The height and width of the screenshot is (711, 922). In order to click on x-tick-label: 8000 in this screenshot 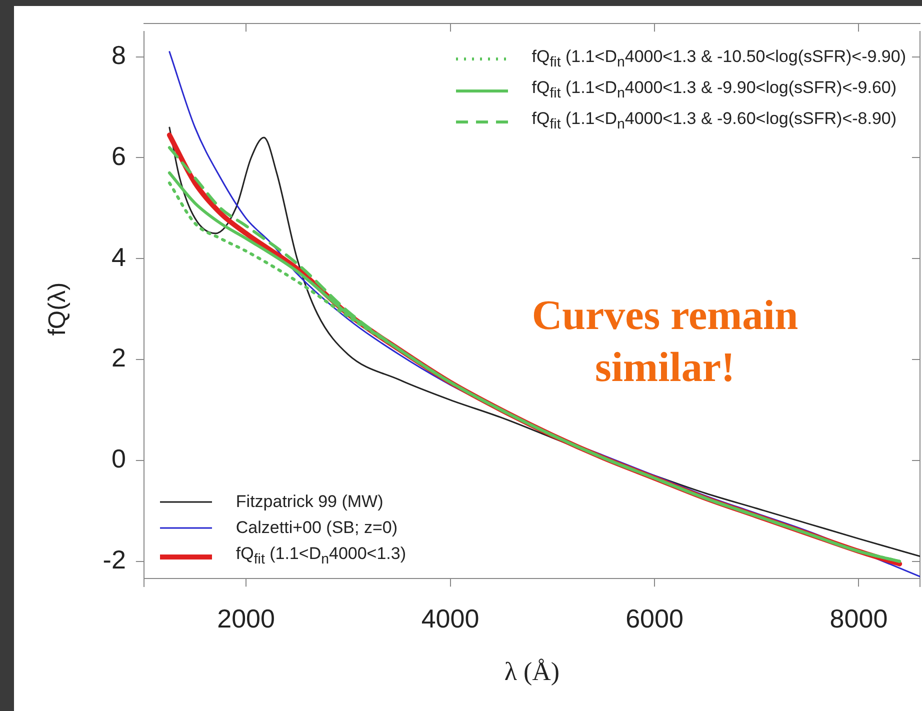, I will do `click(859, 618)`.